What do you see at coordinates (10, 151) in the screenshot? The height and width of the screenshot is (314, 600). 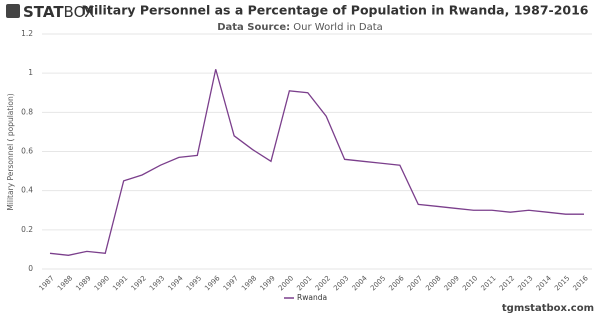 I see `y-axis-label: Military Personnel ( population)` at bounding box center [10, 151].